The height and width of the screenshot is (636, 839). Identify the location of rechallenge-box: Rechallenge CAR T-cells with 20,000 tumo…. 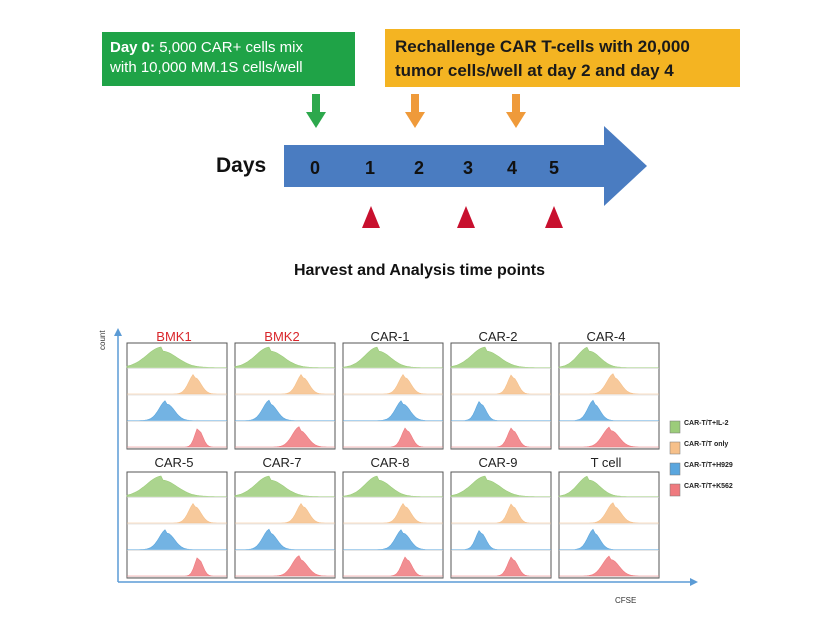
(562, 58).